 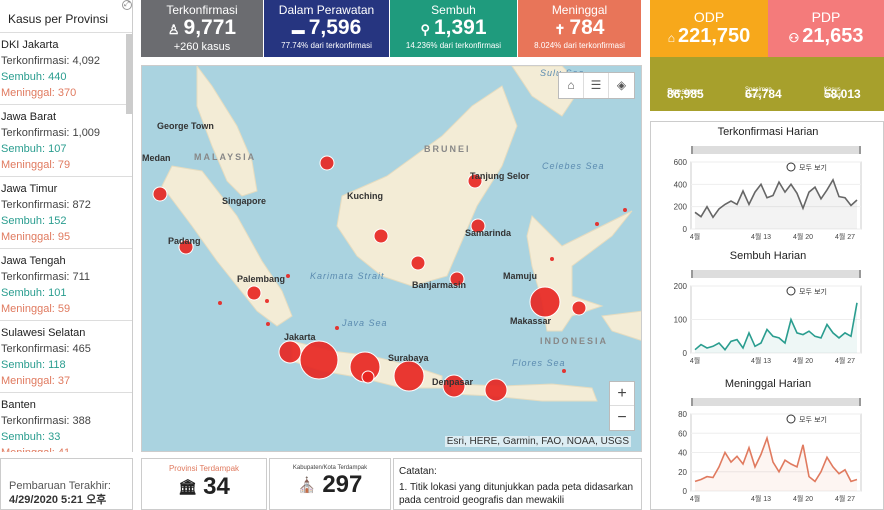 I want to click on province-deaths: Meninggal: 59, so click(x=36, y=309).